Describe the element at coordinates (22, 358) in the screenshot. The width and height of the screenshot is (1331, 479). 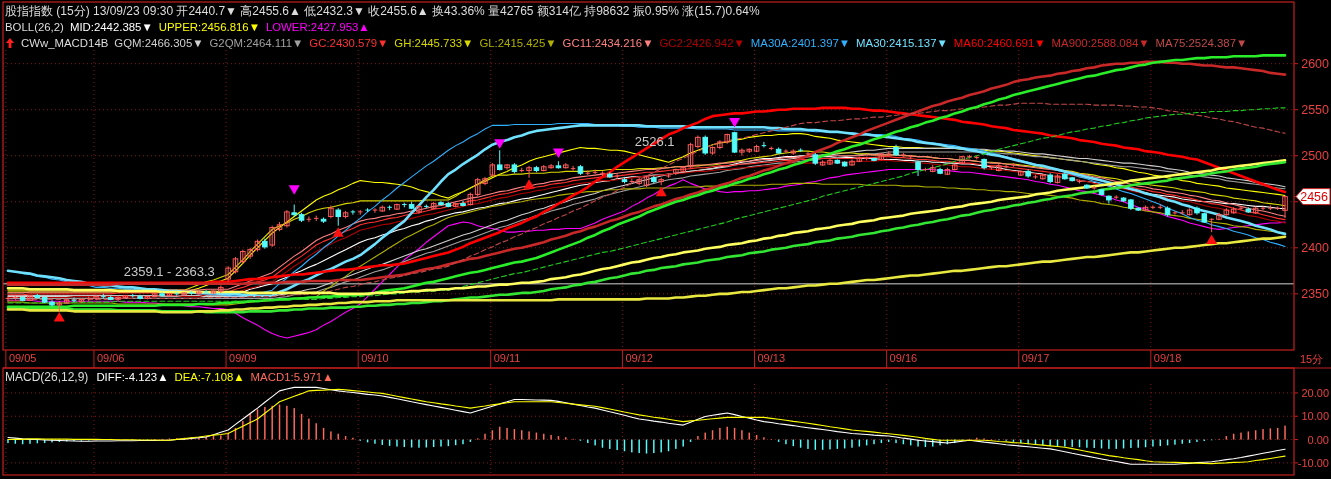
I see `x-tick-label: 09/05` at that location.